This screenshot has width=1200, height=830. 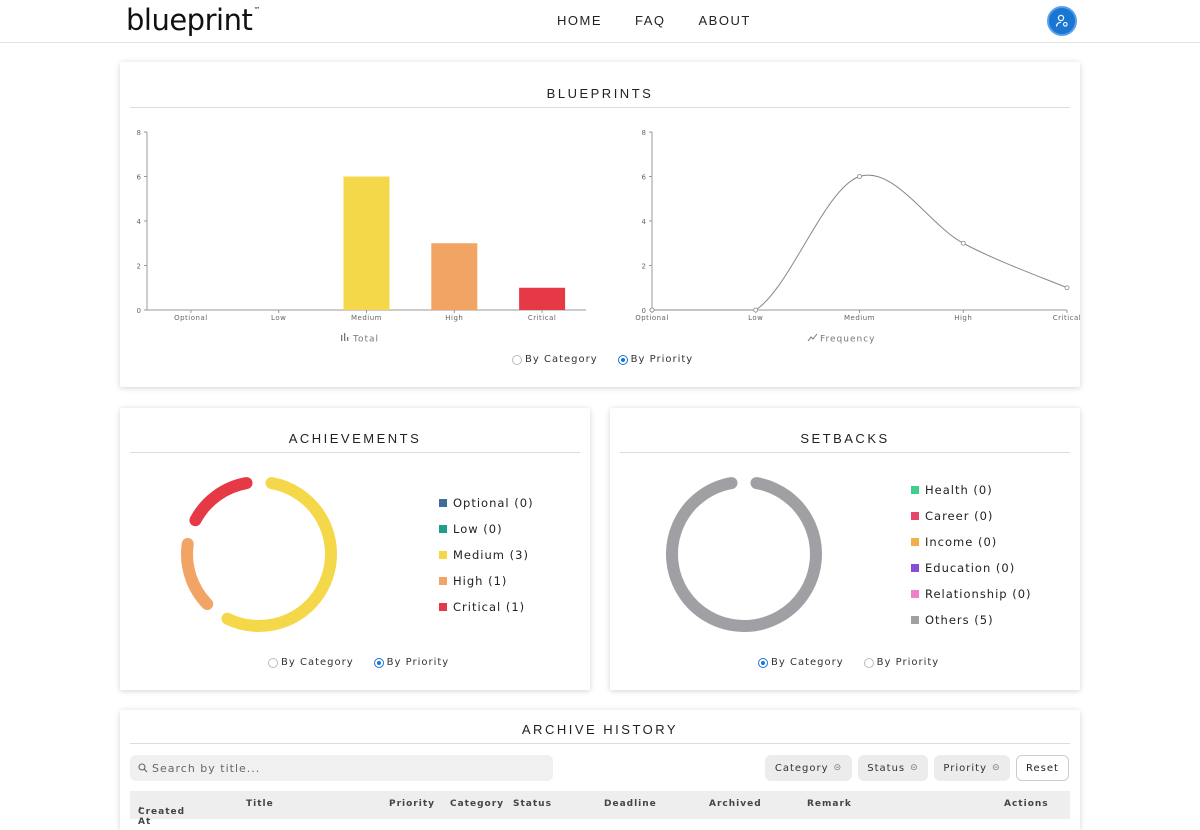 I want to click on column-category: Category, so click(x=477, y=804).